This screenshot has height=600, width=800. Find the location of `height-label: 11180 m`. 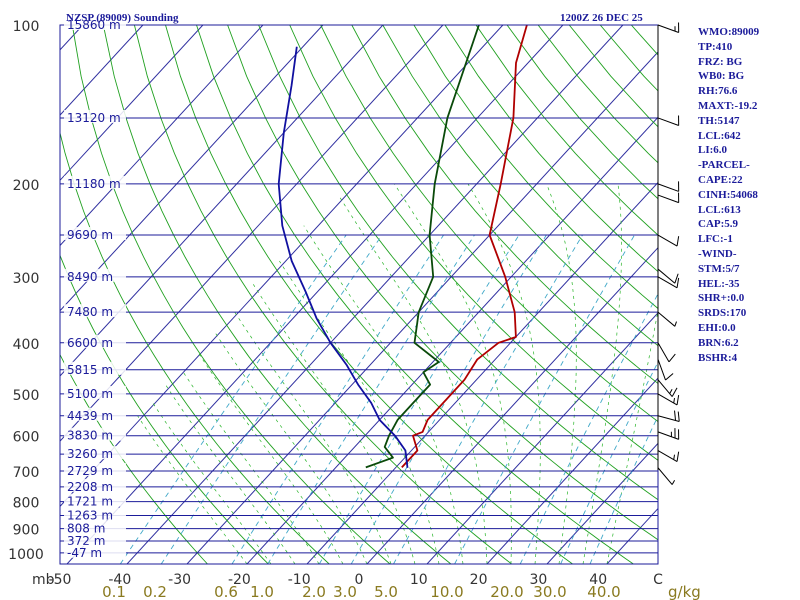

height-label: 11180 m is located at coordinates (94, 184).